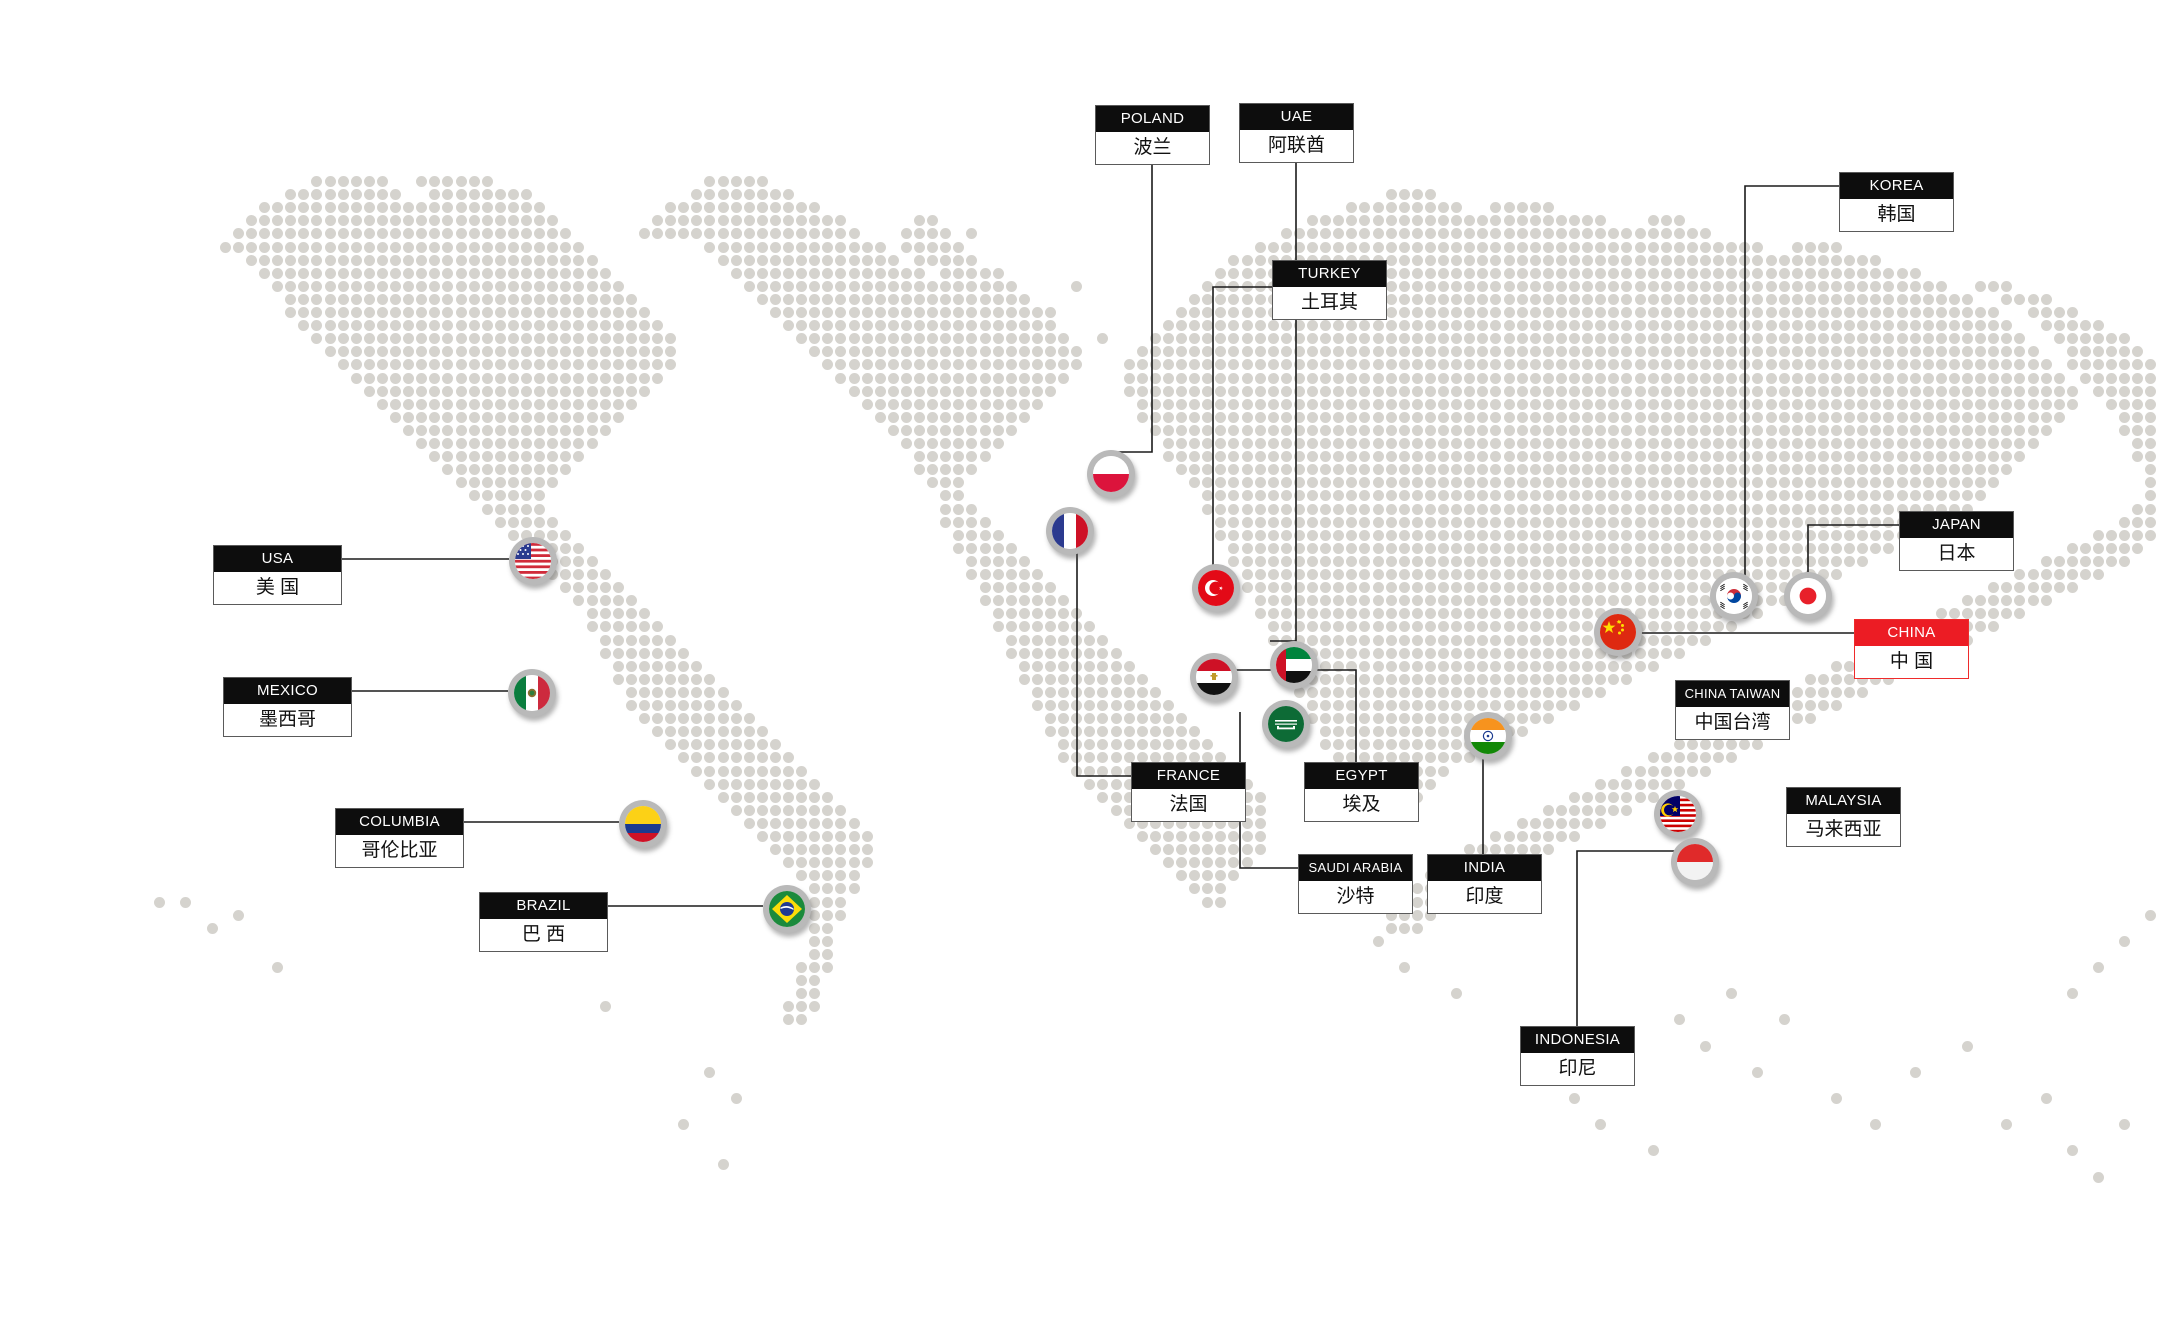 This screenshot has height=1328, width=2157. I want to click on flag-columbia-icon, so click(643, 824).